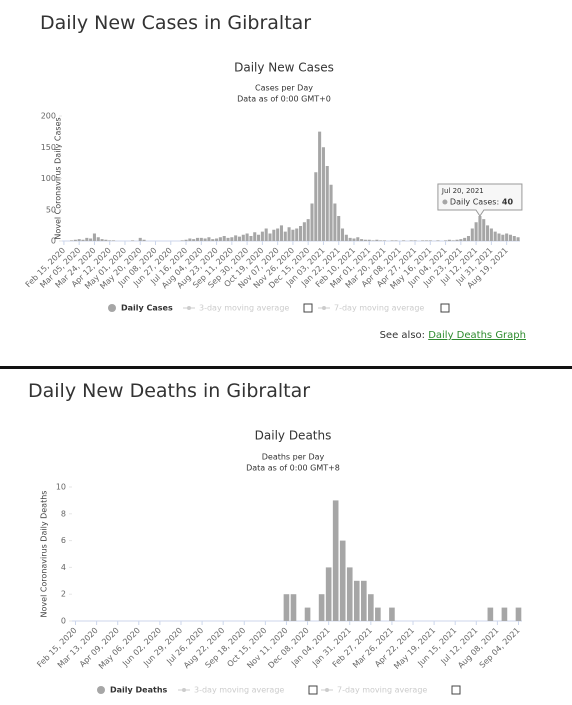 This screenshot has width=572, height=705. Describe the element at coordinates (48, 178) in the screenshot. I see `y-tick-label: 100` at that location.